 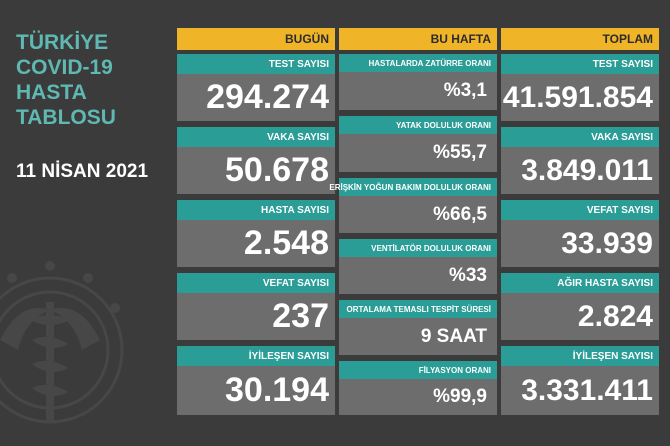 What do you see at coordinates (277, 170) in the screenshot?
I see `today-case-value: 50.678` at bounding box center [277, 170].